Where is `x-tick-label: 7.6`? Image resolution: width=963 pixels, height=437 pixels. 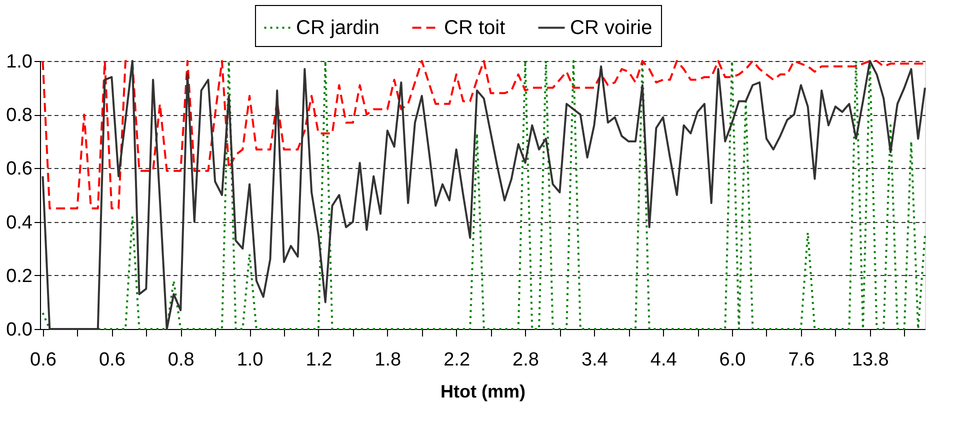 x-tick-label: 7.6 is located at coordinates (801, 360).